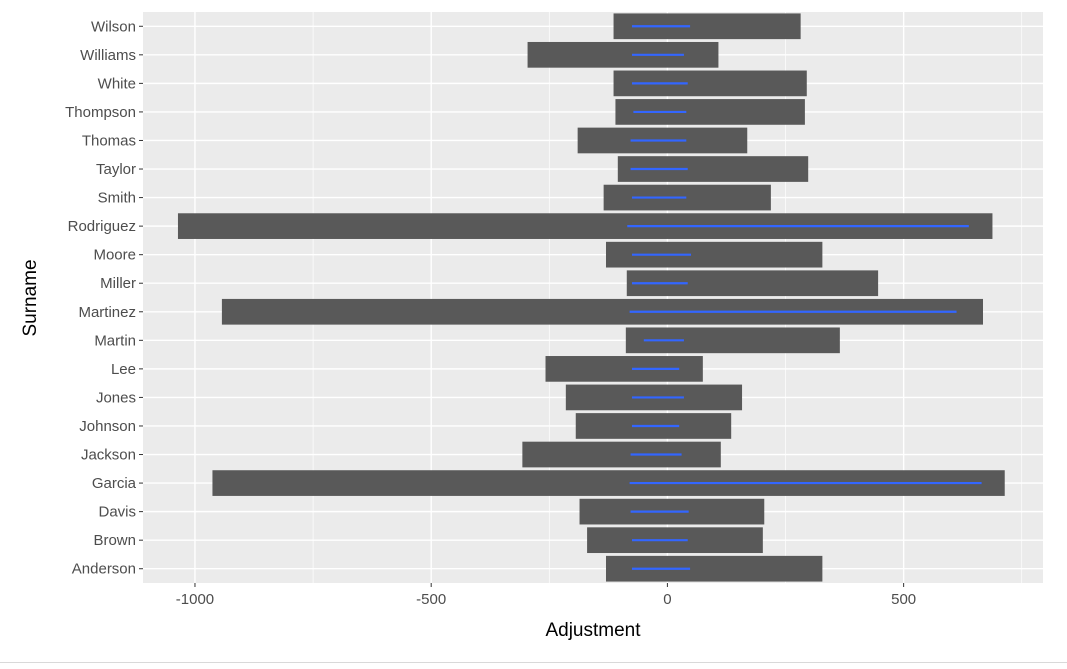 The height and width of the screenshot is (669, 1067). What do you see at coordinates (107, 426) in the screenshot?
I see `y-tick-label: Johnson` at bounding box center [107, 426].